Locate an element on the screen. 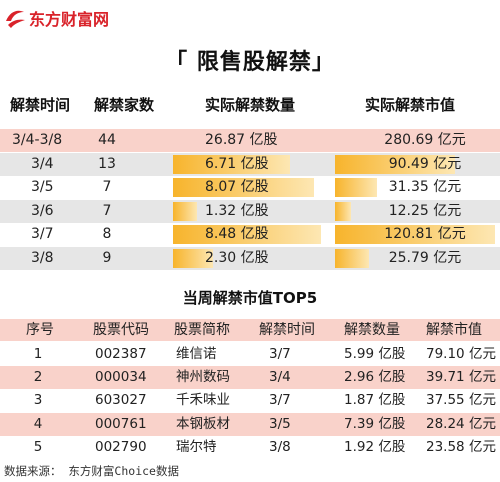  data-source: 数据来源： 东方财富Choice数据 is located at coordinates (91, 471).